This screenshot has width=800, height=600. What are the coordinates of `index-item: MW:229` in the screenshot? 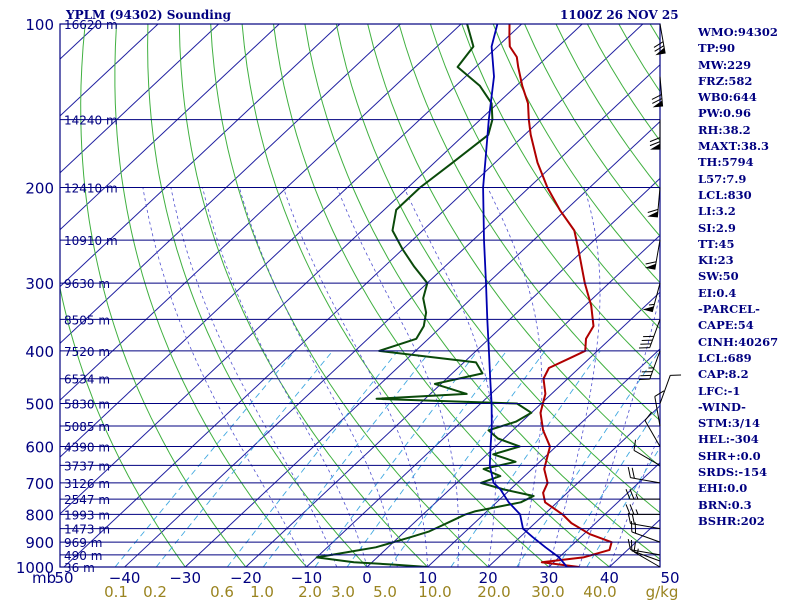 It's located at (725, 64).